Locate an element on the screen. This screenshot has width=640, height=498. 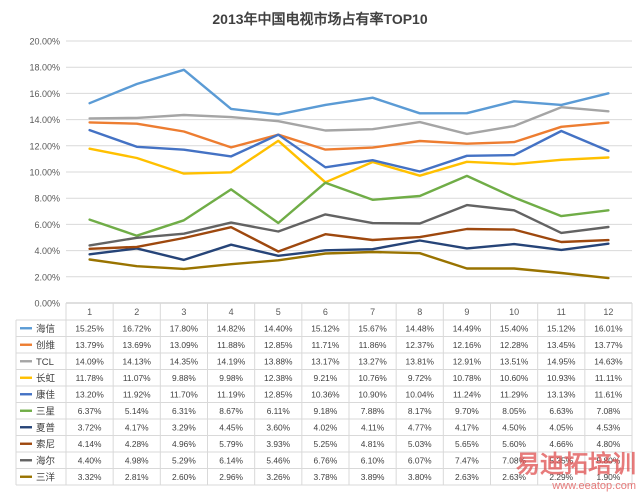
legend-label: 长虹 is located at coordinates (46, 378).